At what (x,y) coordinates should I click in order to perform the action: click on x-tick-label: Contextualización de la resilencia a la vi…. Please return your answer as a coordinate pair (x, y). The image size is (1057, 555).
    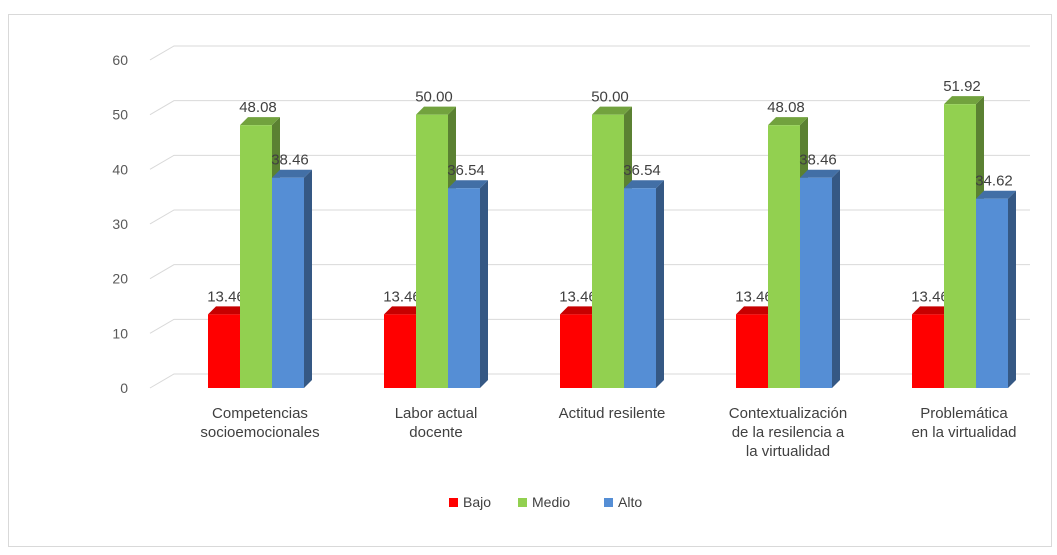
    Looking at the image, I should click on (788, 432).